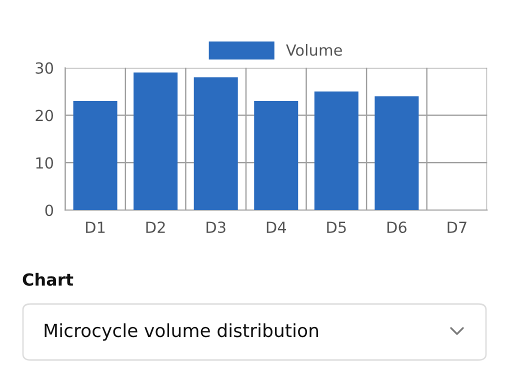 The width and height of the screenshot is (509, 392). What do you see at coordinates (336, 228) in the screenshot?
I see `x-tick-label: D5` at bounding box center [336, 228].